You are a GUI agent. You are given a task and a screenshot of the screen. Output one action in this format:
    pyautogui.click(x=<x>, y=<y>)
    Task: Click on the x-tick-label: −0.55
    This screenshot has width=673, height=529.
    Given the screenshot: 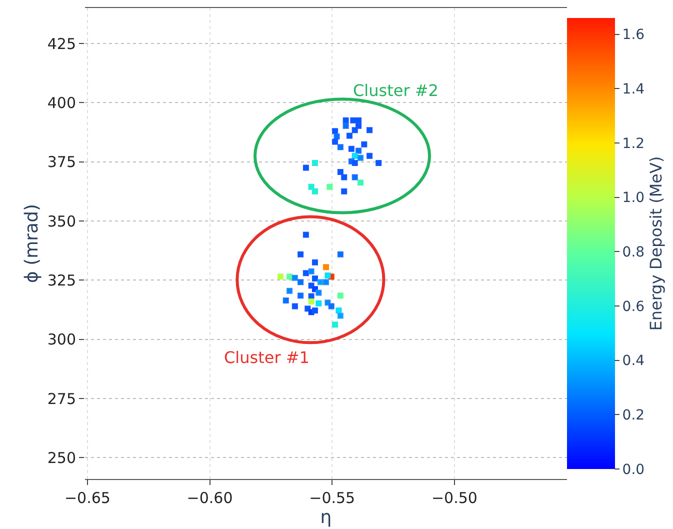 What is the action you would take?
    pyautogui.click(x=332, y=498)
    